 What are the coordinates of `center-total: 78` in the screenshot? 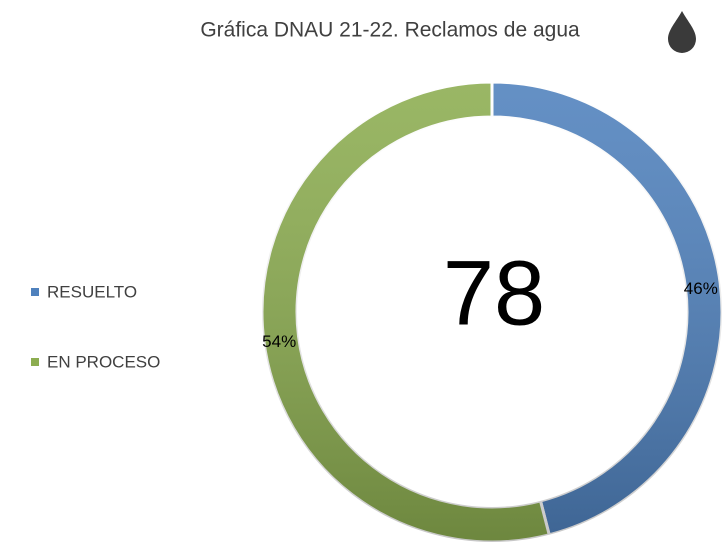 It's located at (494, 293).